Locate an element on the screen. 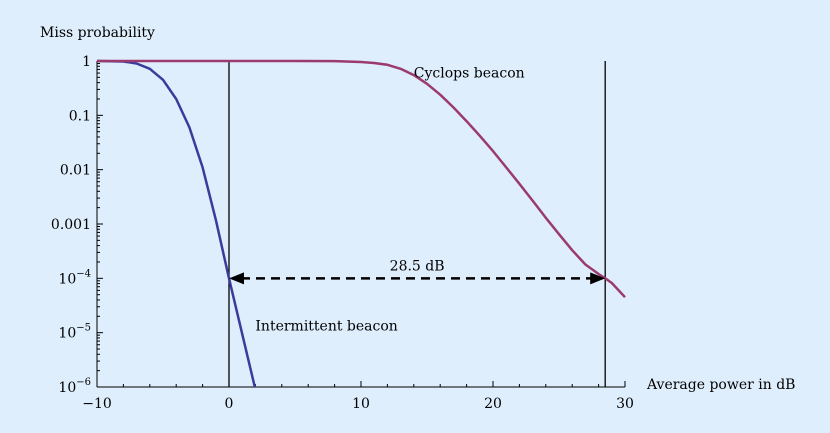 The width and height of the screenshot is (830, 433). y-tick-label: 0.1 is located at coordinates (80, 116).